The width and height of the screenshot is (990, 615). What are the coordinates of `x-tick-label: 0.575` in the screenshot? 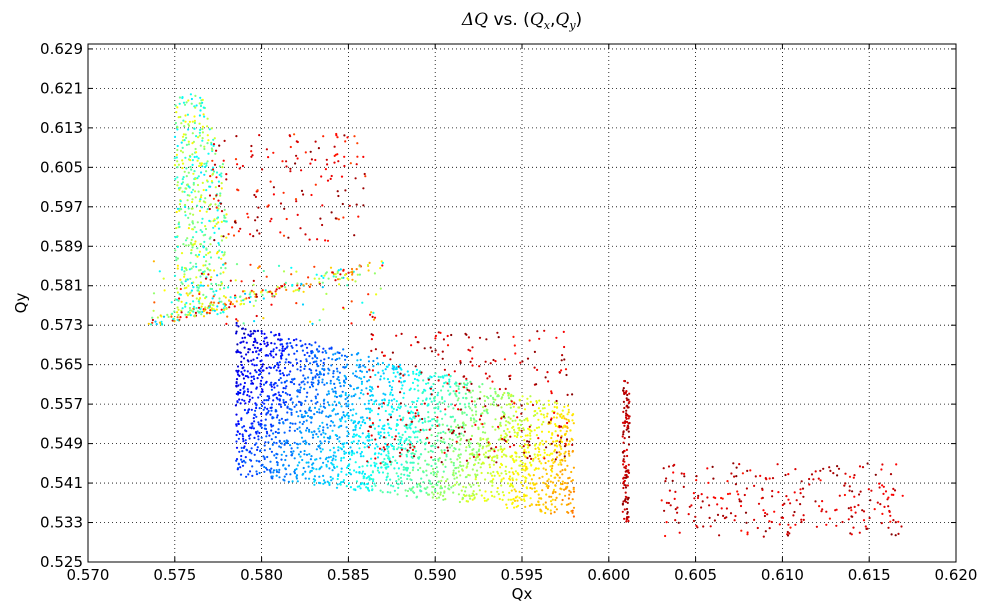 It's located at (174, 575).